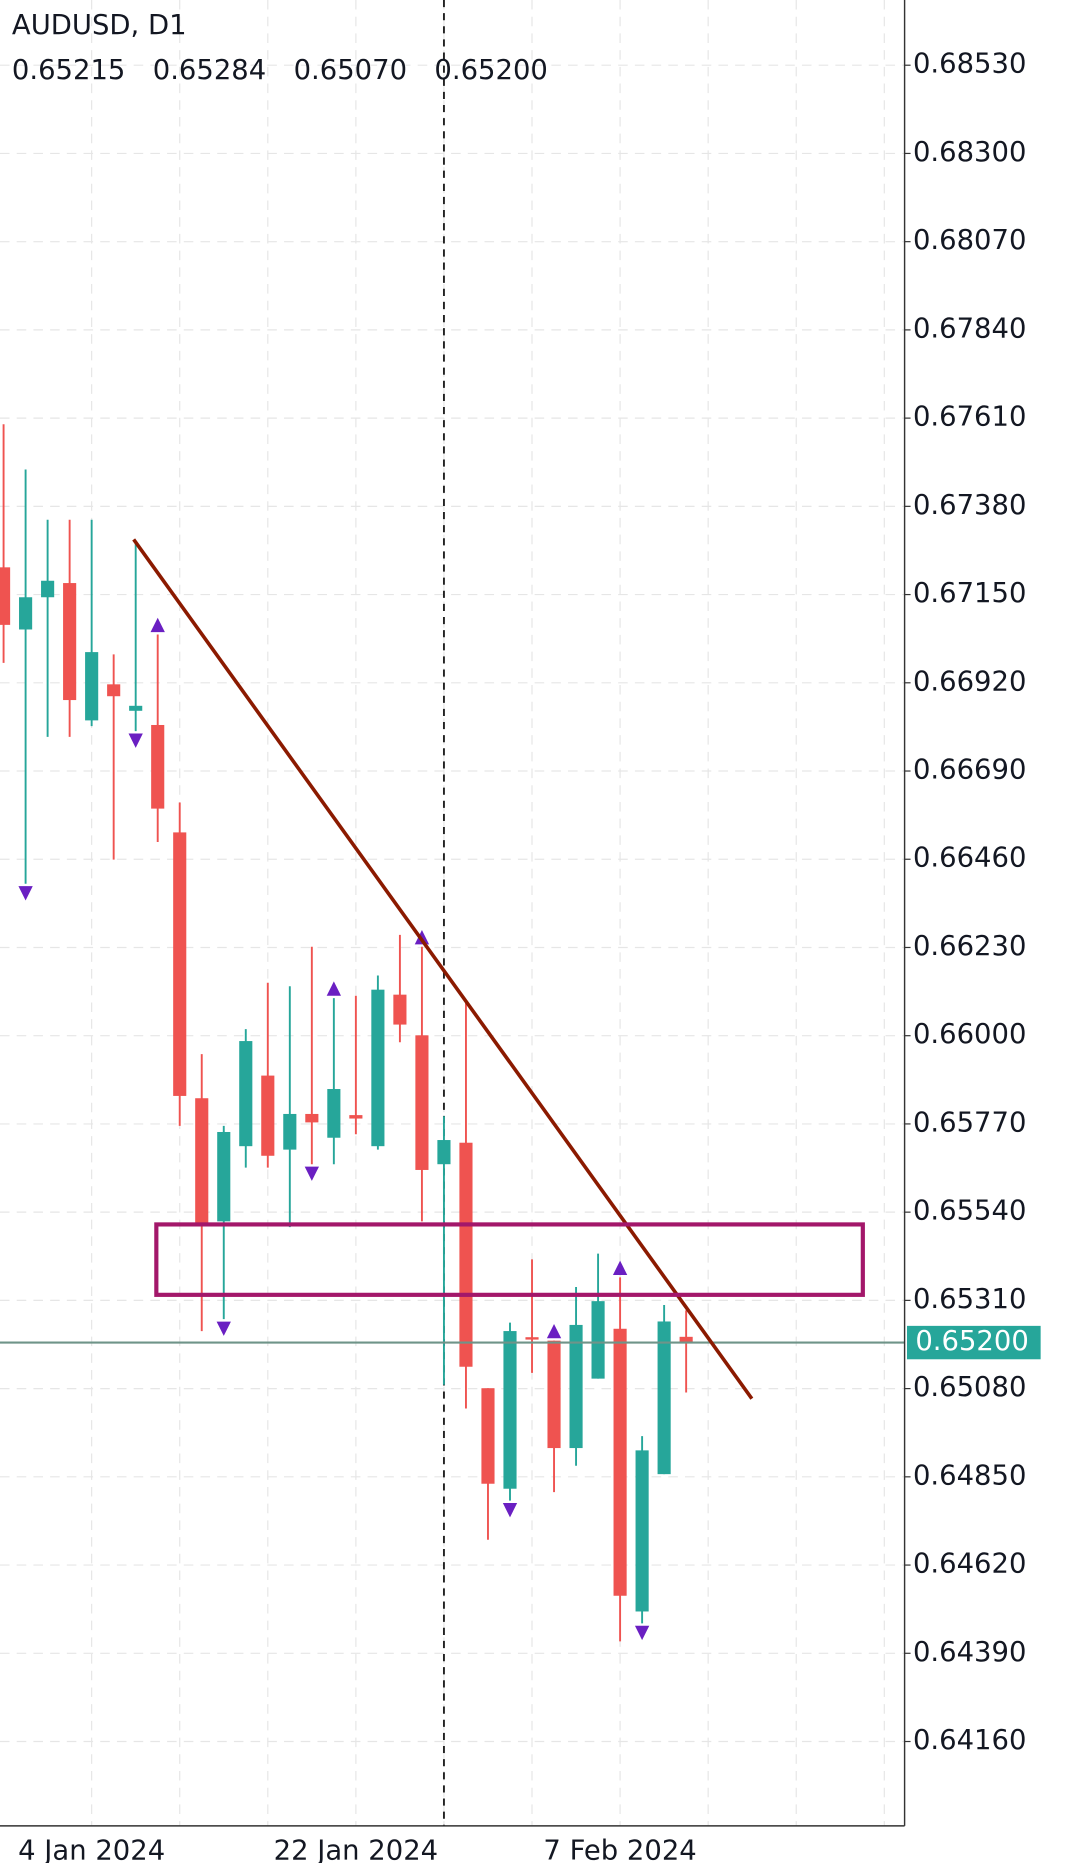 The width and height of the screenshot is (1080, 1863). Describe the element at coordinates (969, 64) in the screenshot. I see `y-tick-label: 0.68530` at that location.